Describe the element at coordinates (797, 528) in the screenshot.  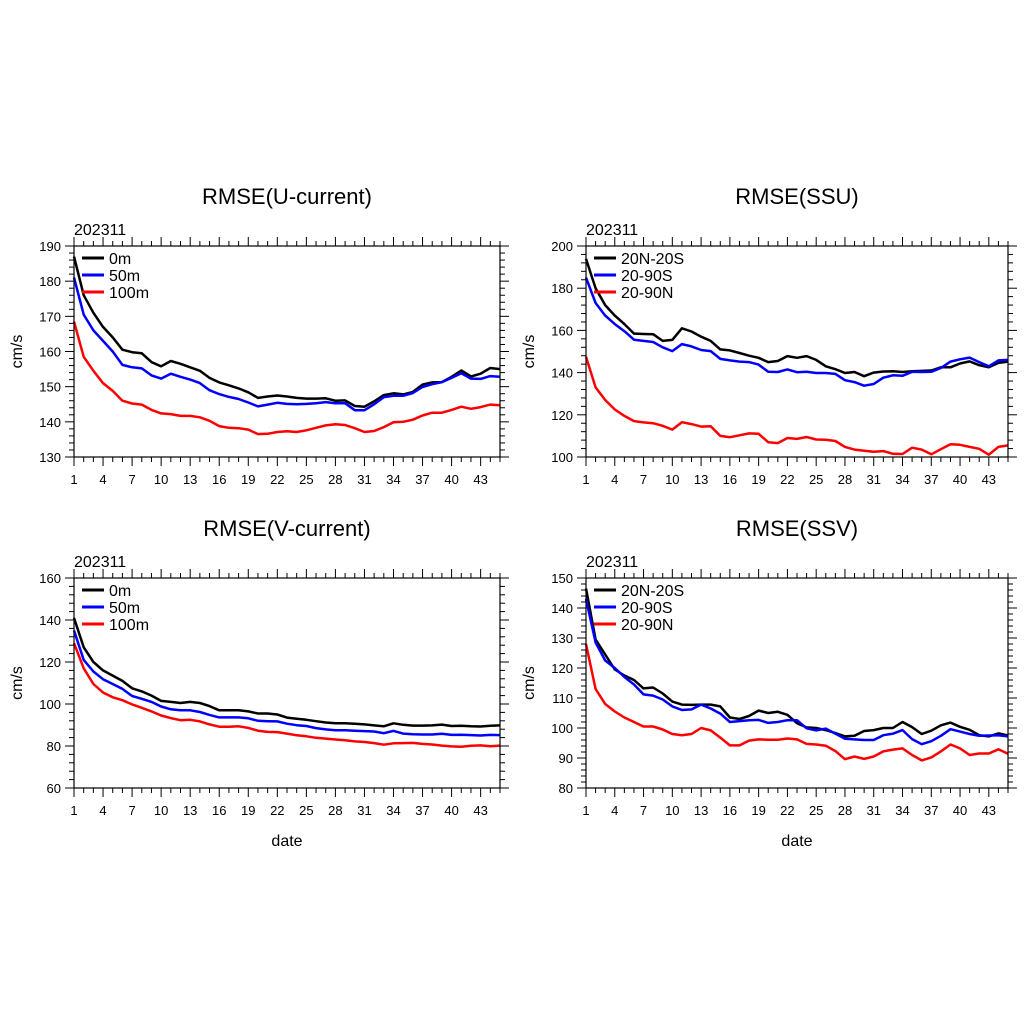
I see `chart-title: RMSE(SSV)` at that location.